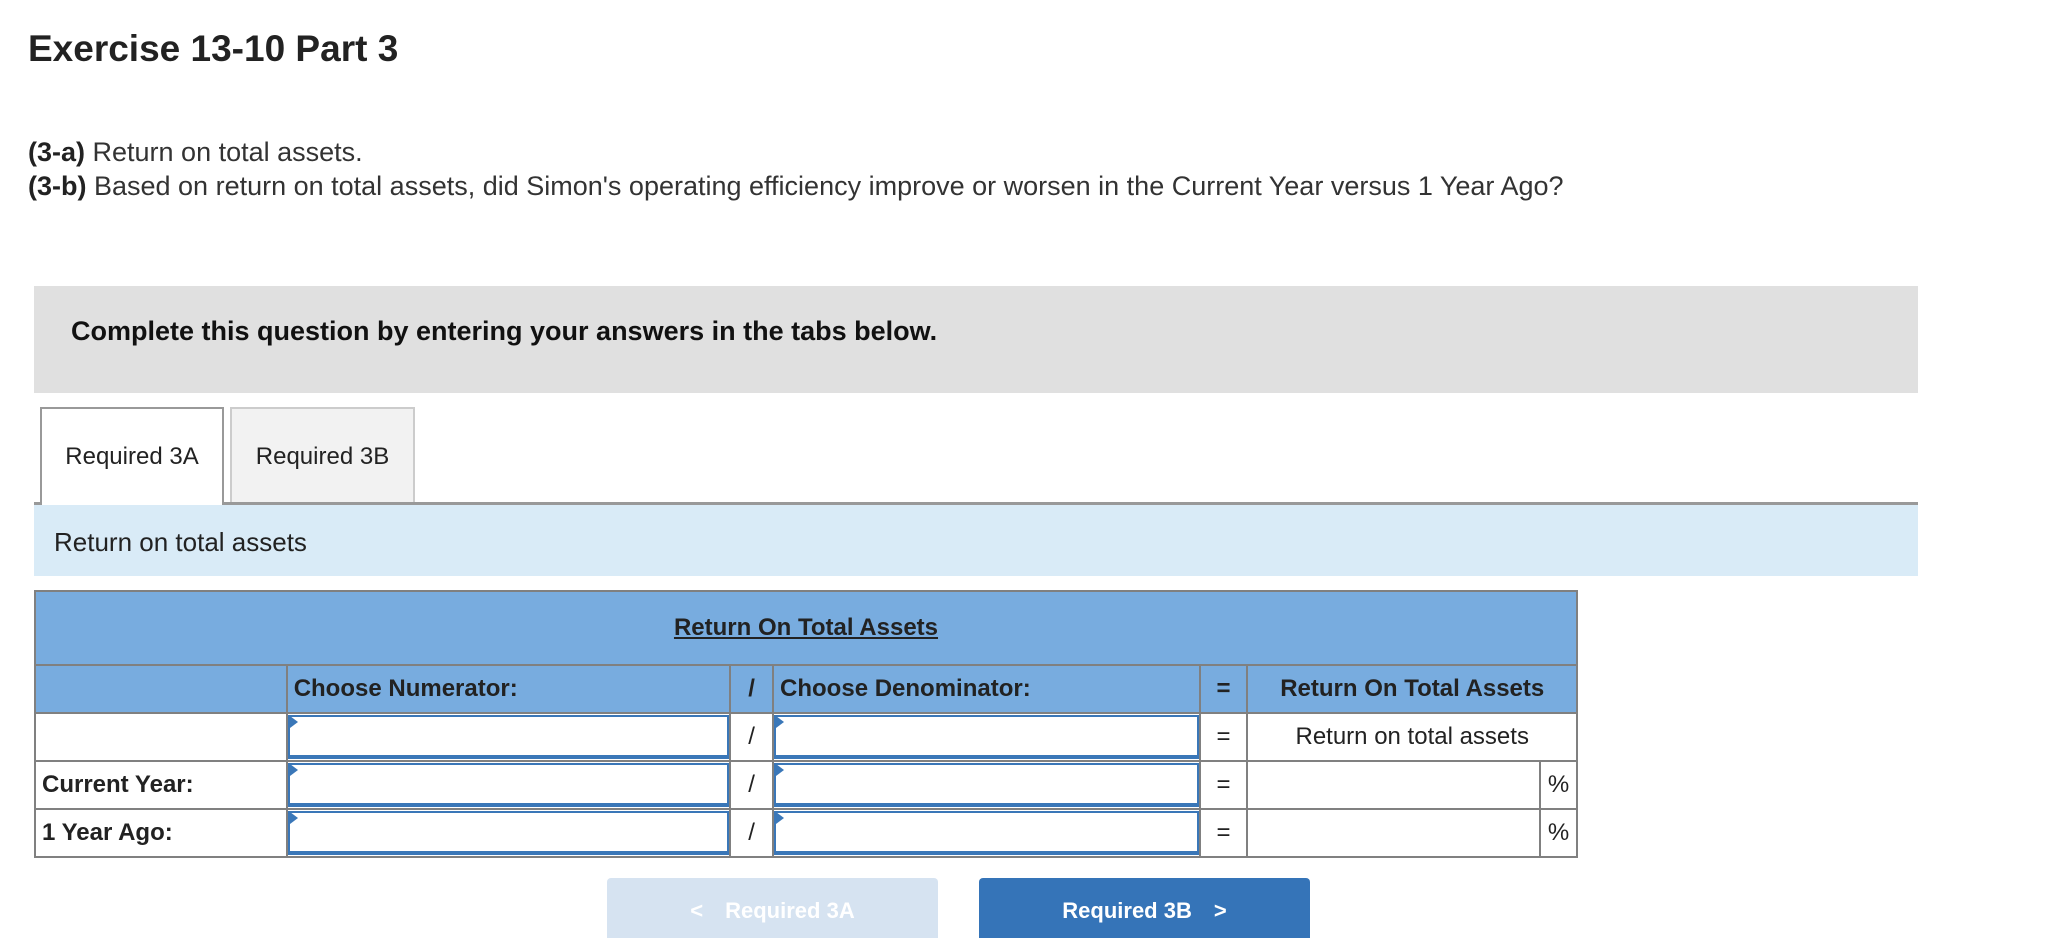 The width and height of the screenshot is (2064, 938). What do you see at coordinates (161, 737) in the screenshot?
I see `row-label` at bounding box center [161, 737].